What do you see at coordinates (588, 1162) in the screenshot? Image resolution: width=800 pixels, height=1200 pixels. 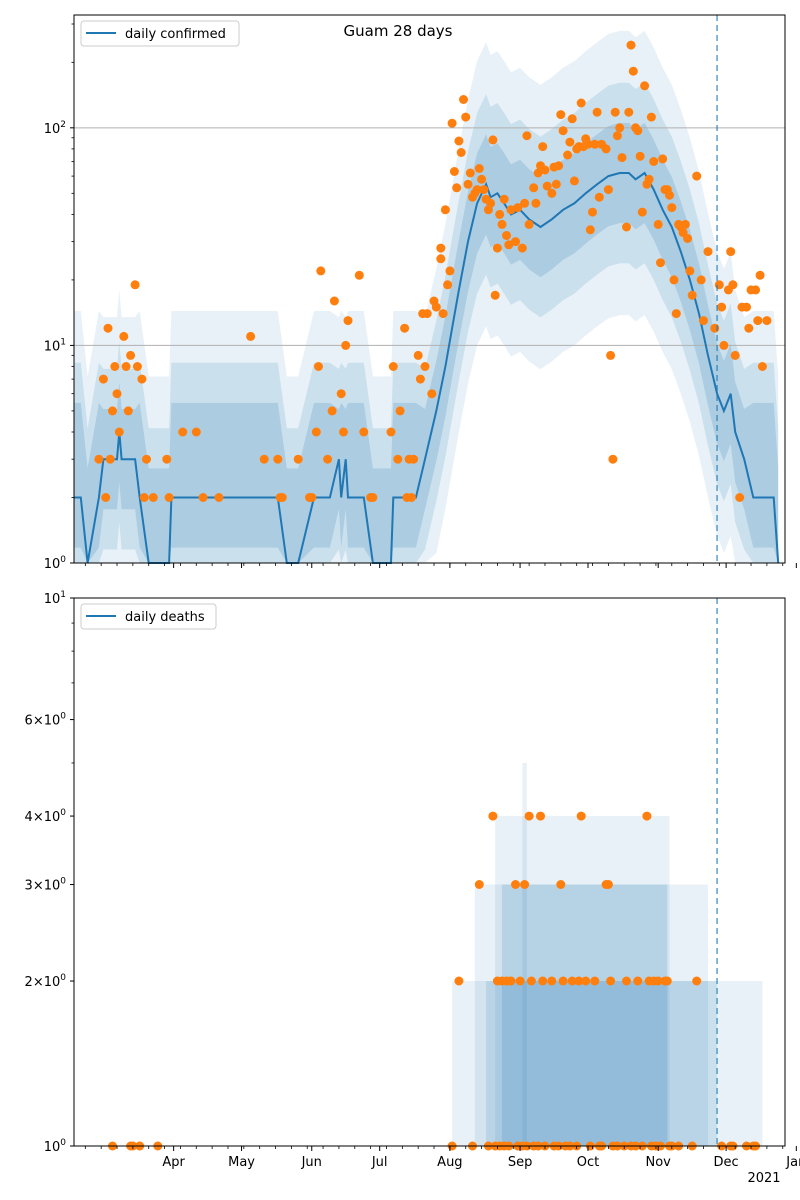 I see `bottom-x-tick-label-6: Oct` at bounding box center [588, 1162].